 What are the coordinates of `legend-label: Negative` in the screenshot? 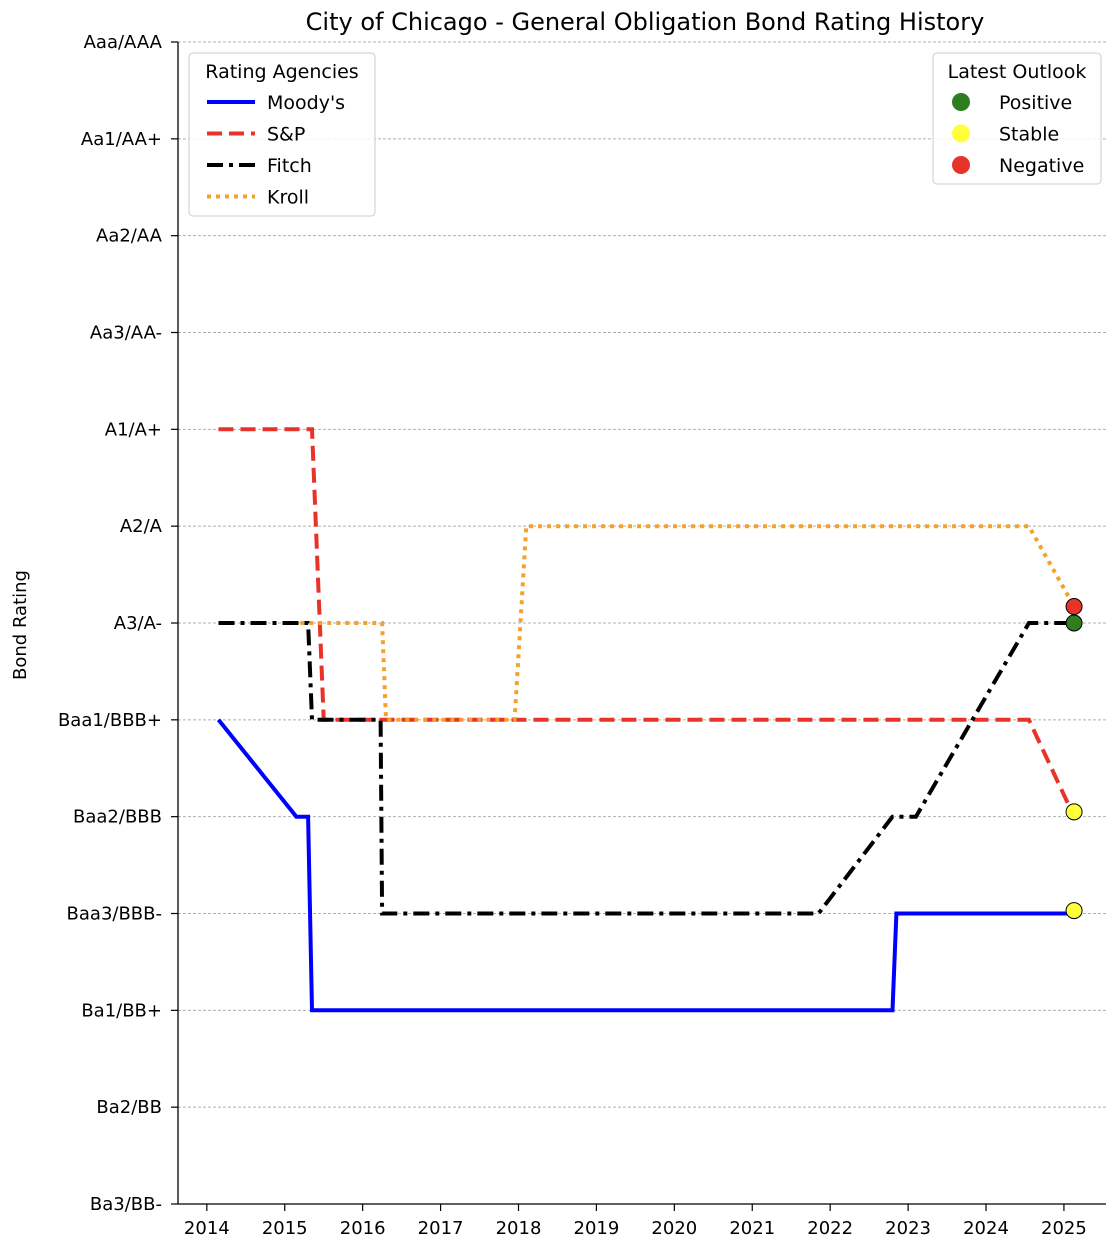 It's located at (1041, 166).